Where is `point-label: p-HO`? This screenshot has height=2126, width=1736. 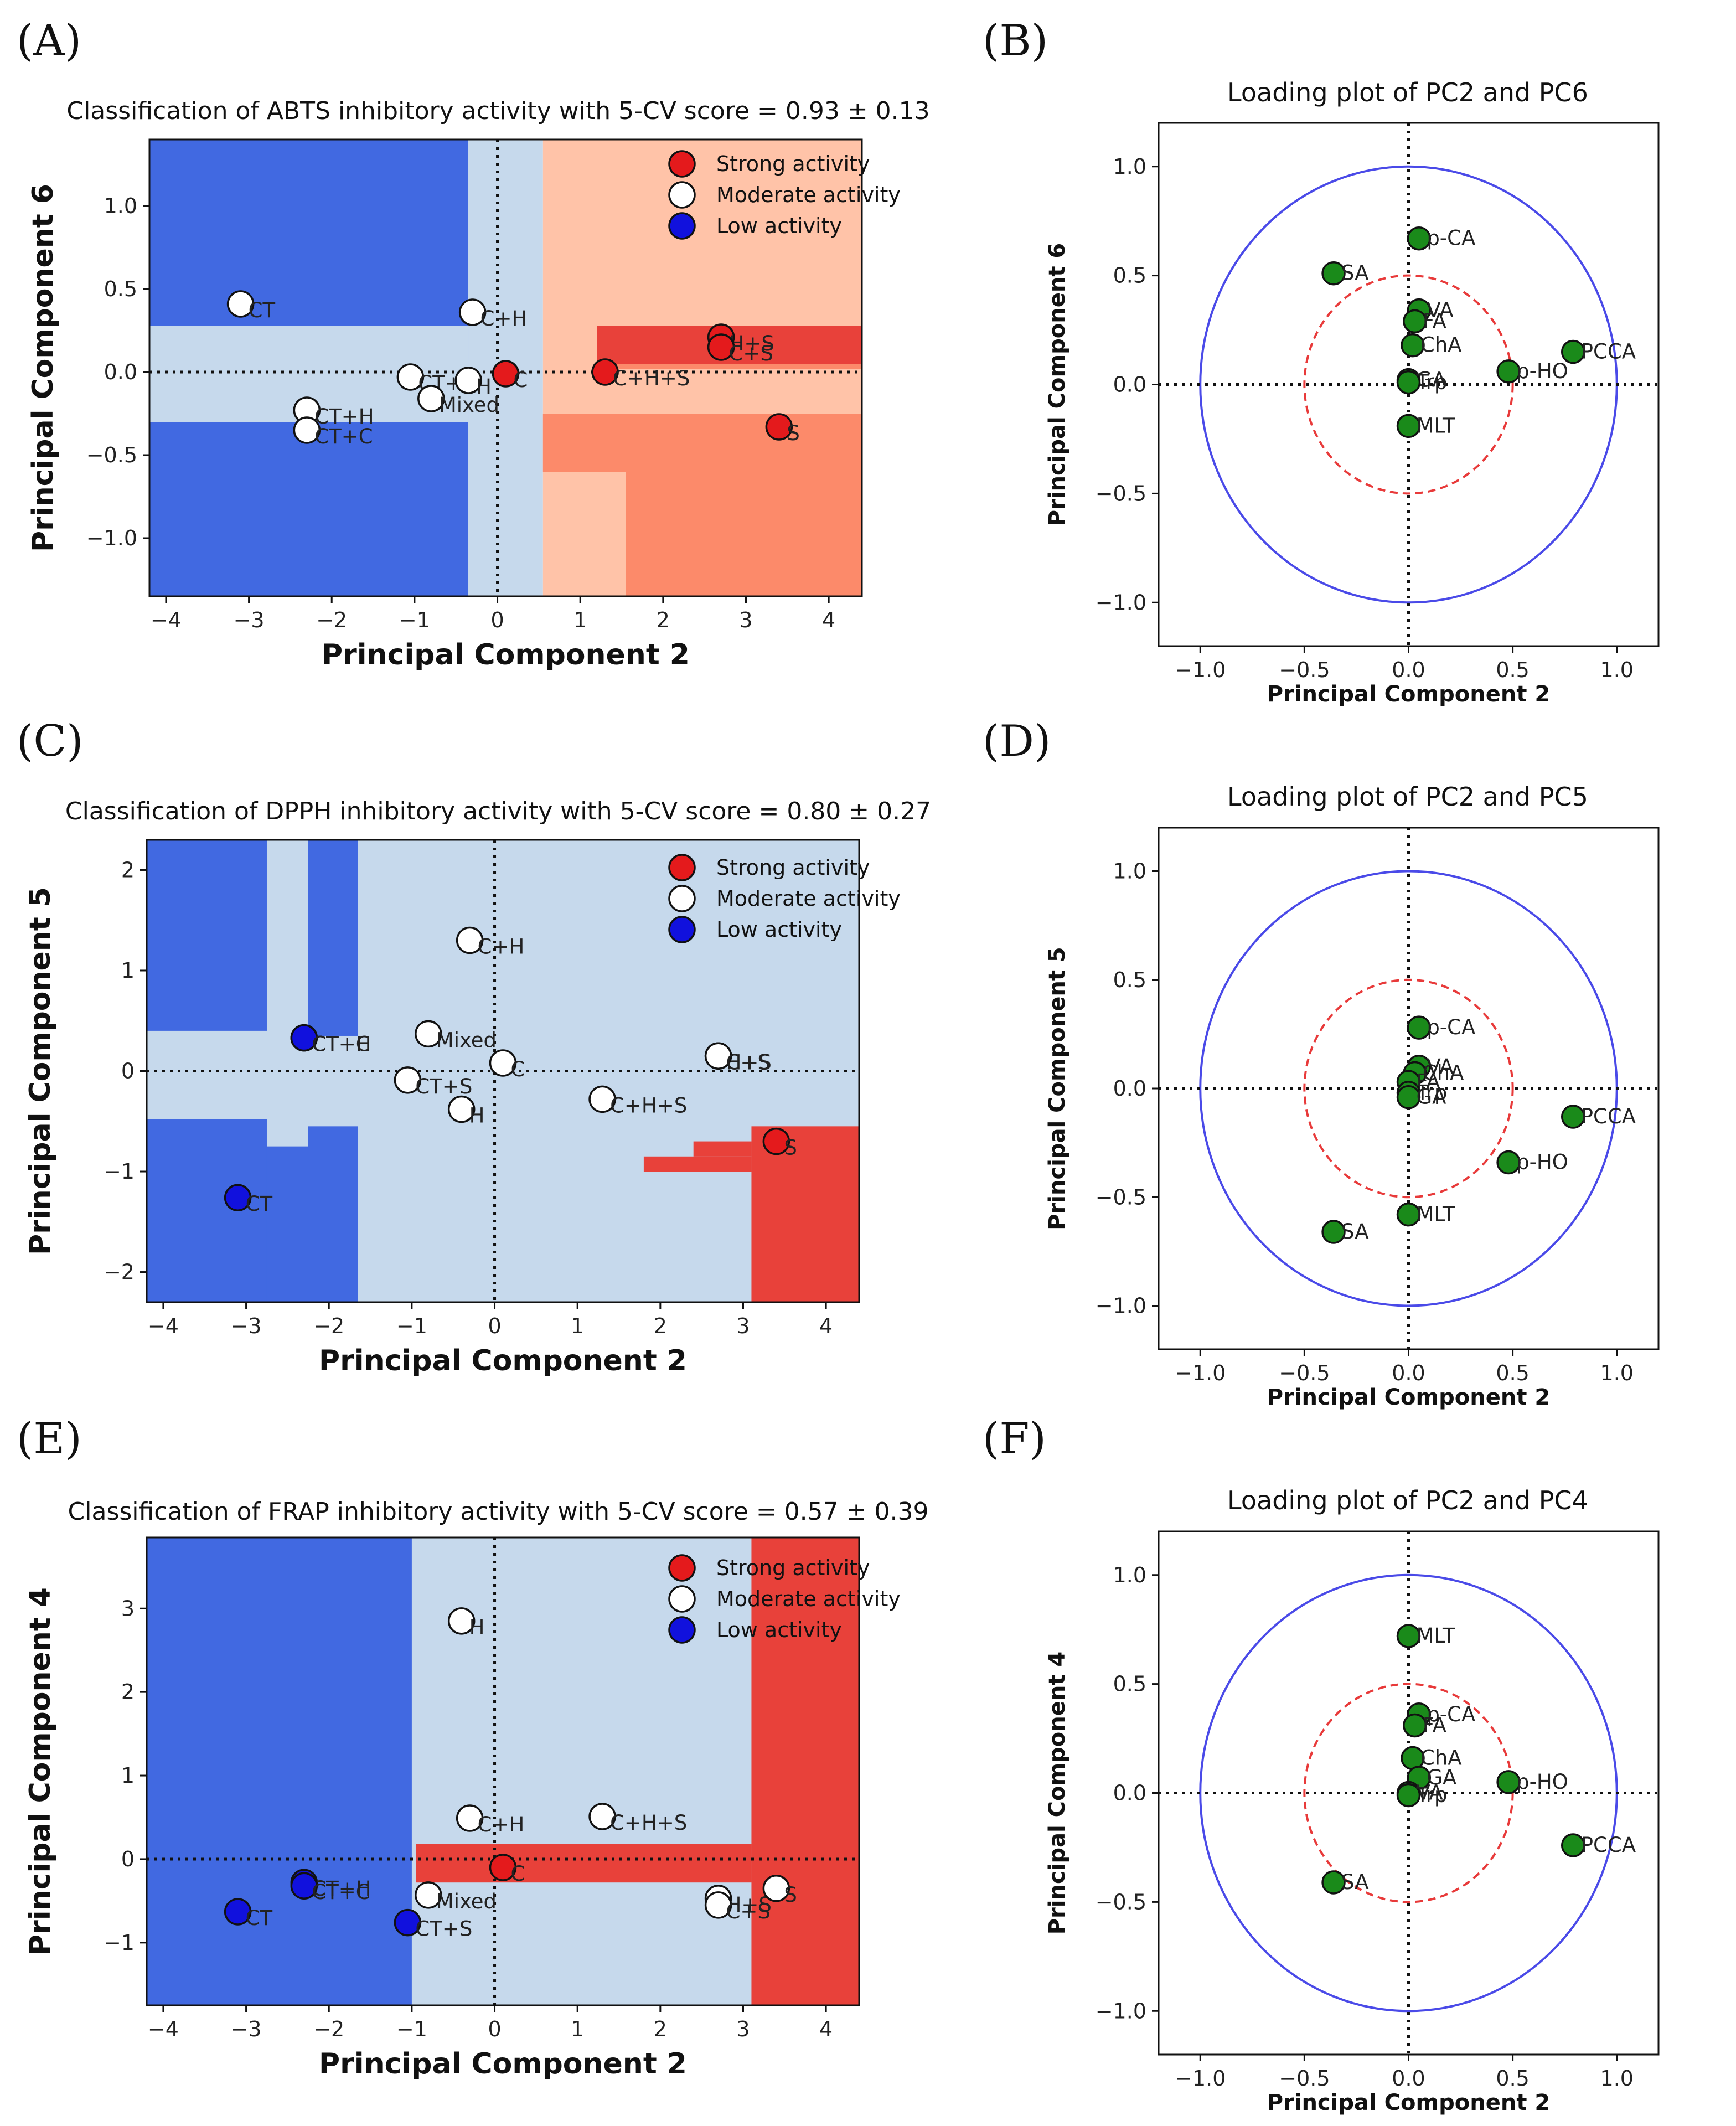
point-label: p-HO is located at coordinates (1542, 371).